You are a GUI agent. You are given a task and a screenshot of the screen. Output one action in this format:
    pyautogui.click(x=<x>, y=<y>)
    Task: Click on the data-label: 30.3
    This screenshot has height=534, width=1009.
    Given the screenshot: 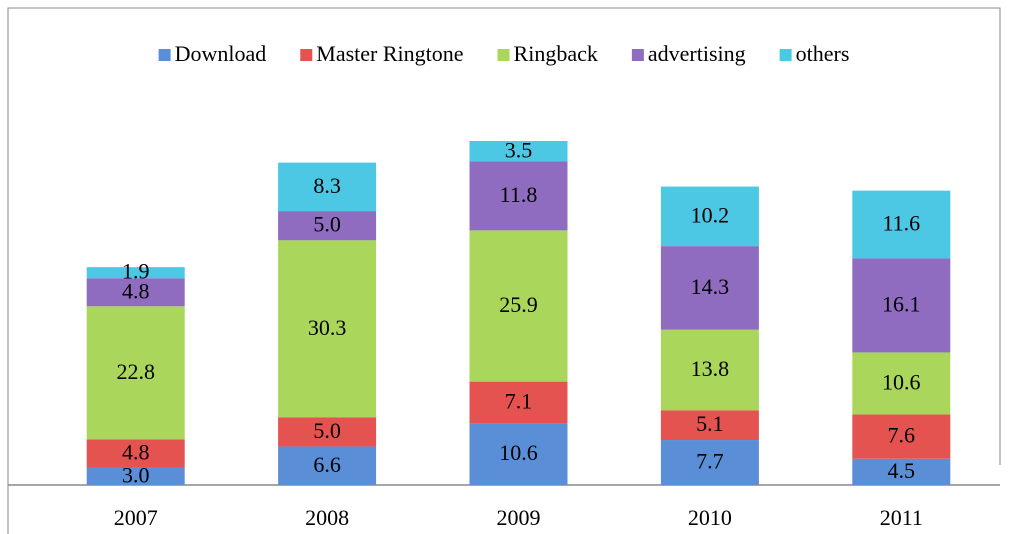 What is the action you would take?
    pyautogui.click(x=327, y=327)
    